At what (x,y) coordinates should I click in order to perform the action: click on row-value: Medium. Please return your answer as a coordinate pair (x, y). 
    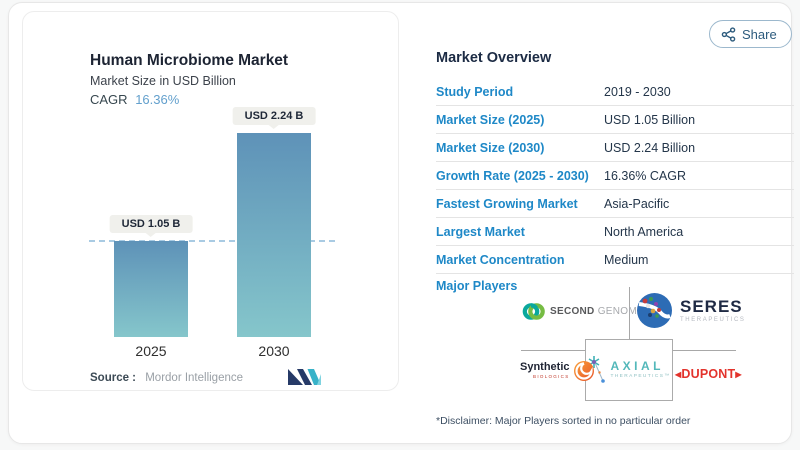
    Looking at the image, I should click on (626, 259).